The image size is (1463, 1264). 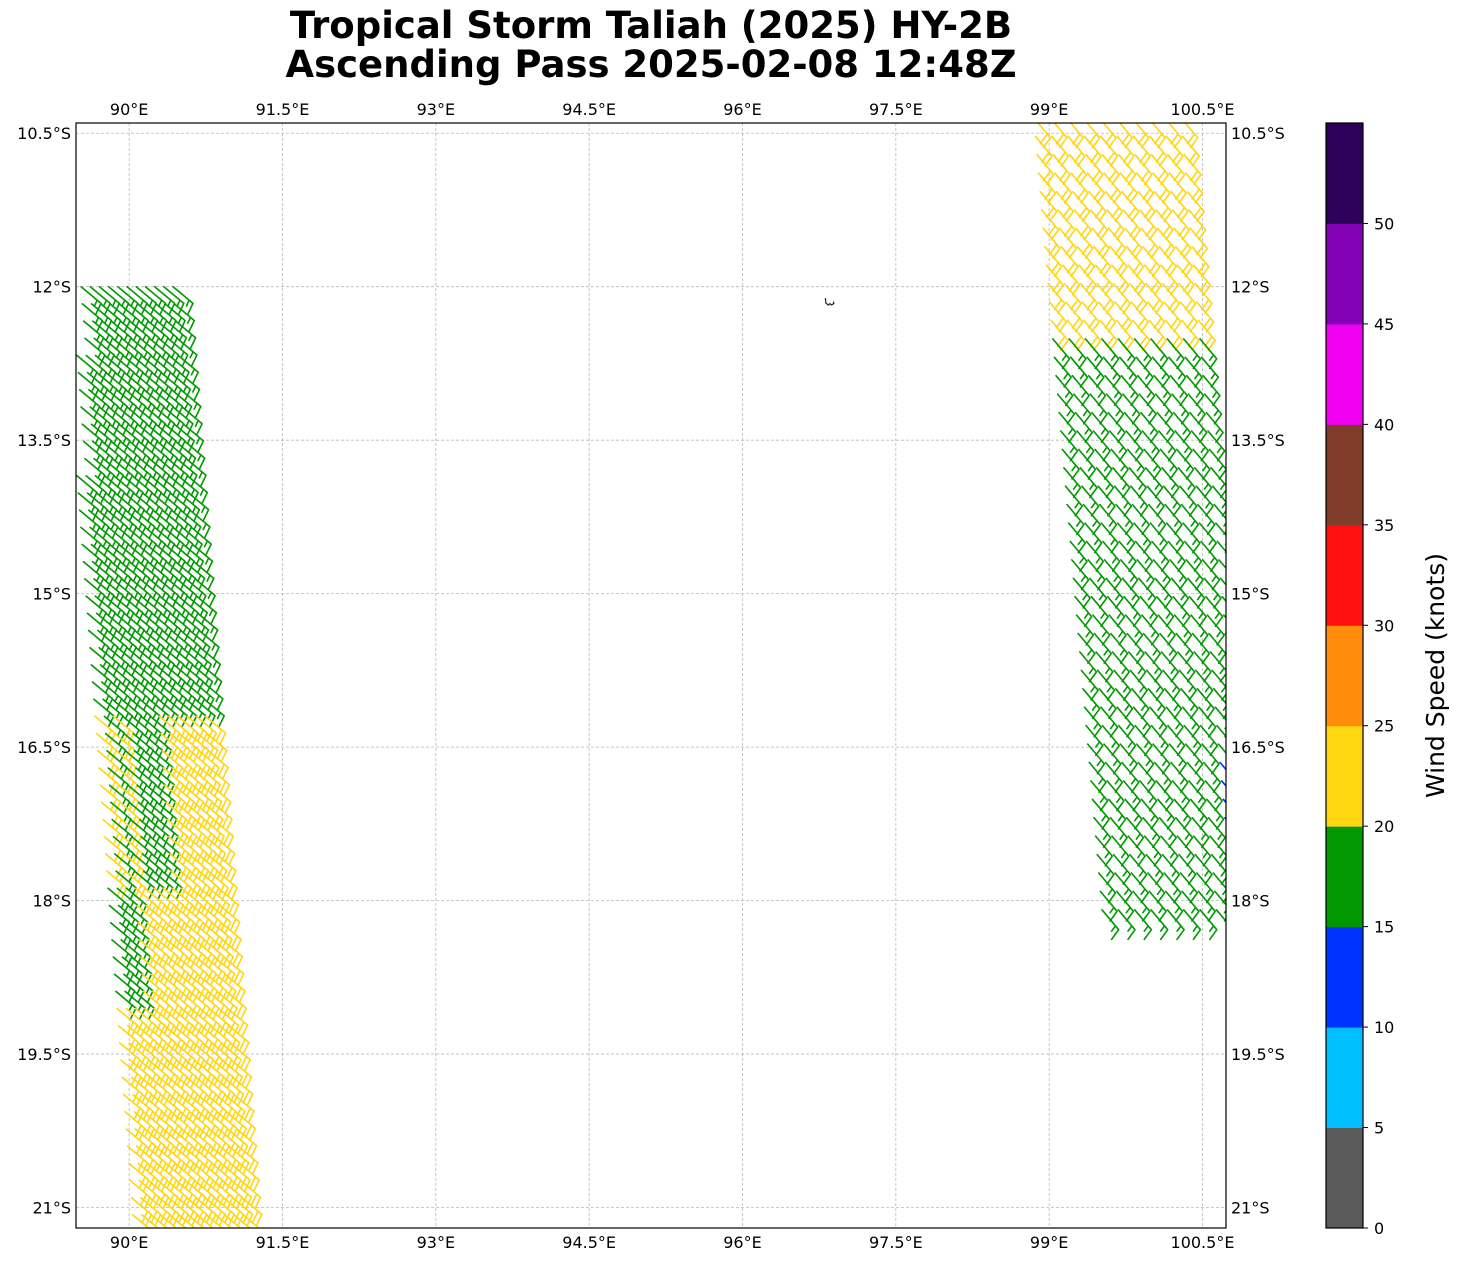 What do you see at coordinates (1203, 1242) in the screenshot?
I see `x-tick-label-bottom: 100.5°E` at bounding box center [1203, 1242].